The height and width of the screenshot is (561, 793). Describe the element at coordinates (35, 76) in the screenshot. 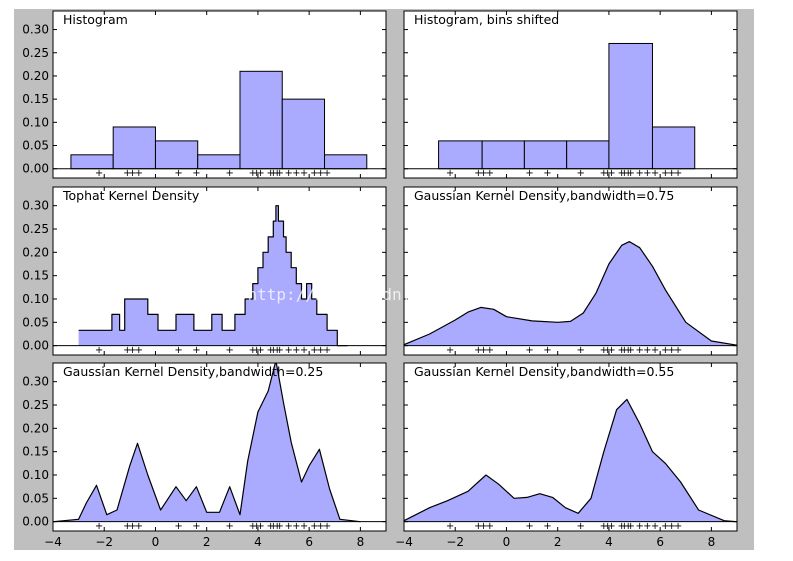

I see `y-tick-label: 0.20` at that location.